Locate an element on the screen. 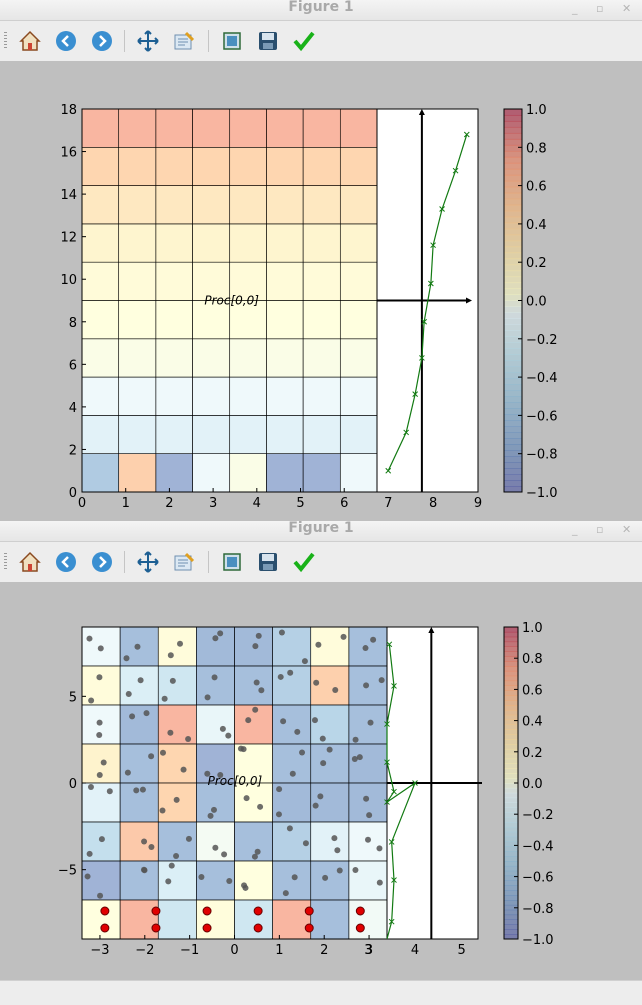 This screenshot has height=1005, width=642. forward-arrow is located at coordinates (103, 562).